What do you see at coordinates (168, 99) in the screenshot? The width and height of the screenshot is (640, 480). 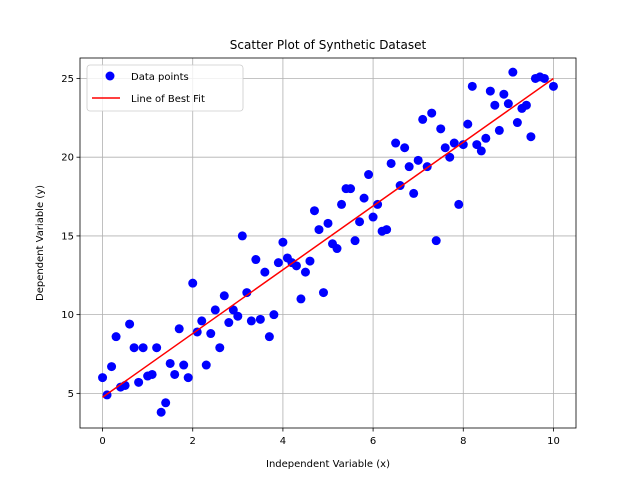 I see `legend-label-best-fit: Line of Best Fit` at bounding box center [168, 99].